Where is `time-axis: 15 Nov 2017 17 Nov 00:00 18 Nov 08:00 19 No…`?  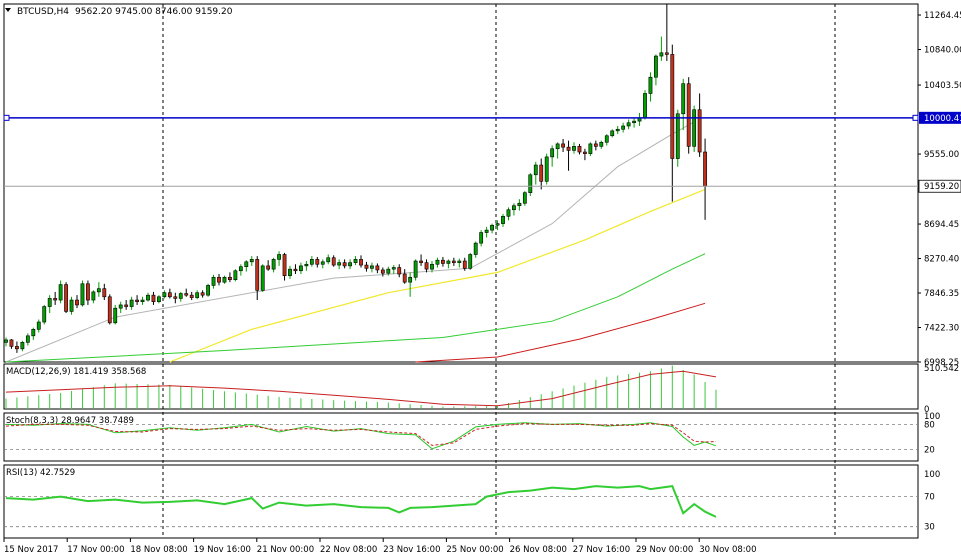
time-axis: 15 Nov 2017 17 Nov 00:00 18 Nov 08:00 19 No… is located at coordinates (380, 546).